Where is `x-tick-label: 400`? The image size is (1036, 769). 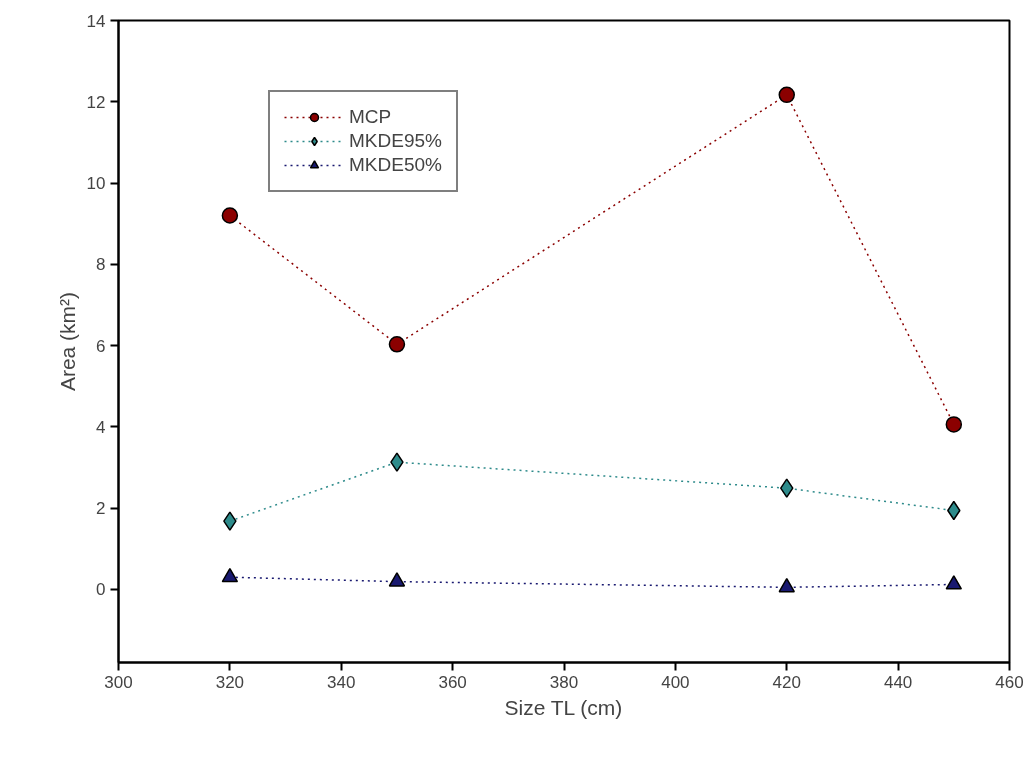
x-tick-label: 400 is located at coordinates (675, 682).